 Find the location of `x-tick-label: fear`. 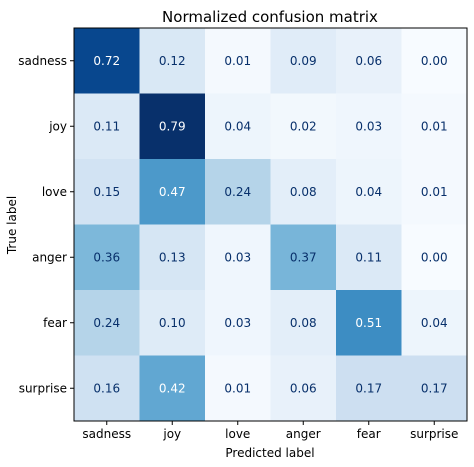

x-tick-label: fear is located at coordinates (369, 434).